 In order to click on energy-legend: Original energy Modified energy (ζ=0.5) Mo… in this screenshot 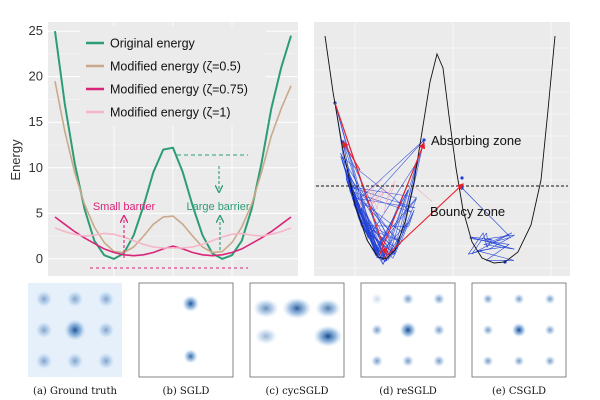, I will do `click(173, 76)`.